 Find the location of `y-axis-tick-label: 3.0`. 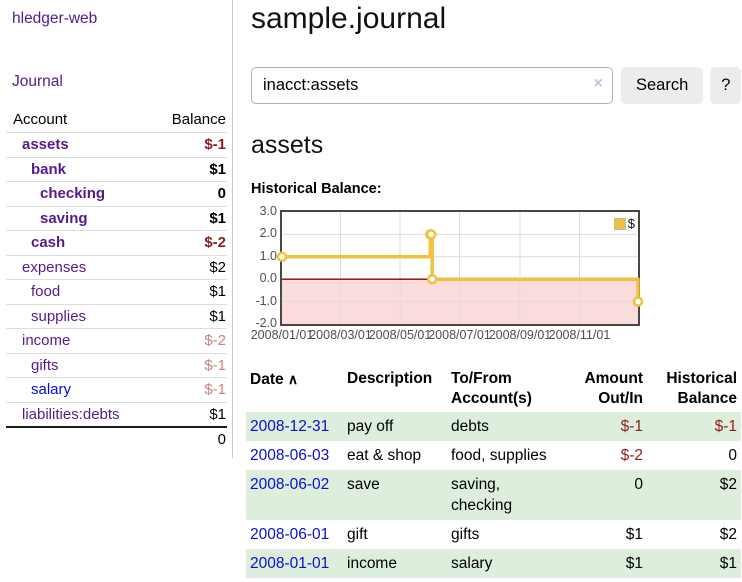

y-axis-tick-label: 3.0 is located at coordinates (268, 211).